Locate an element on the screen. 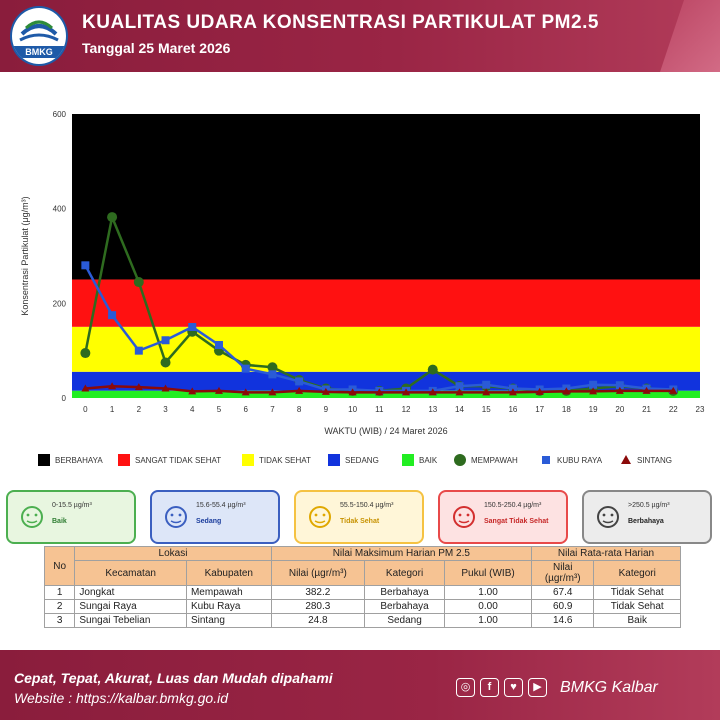  cell-no: 1 is located at coordinates (59, 592).